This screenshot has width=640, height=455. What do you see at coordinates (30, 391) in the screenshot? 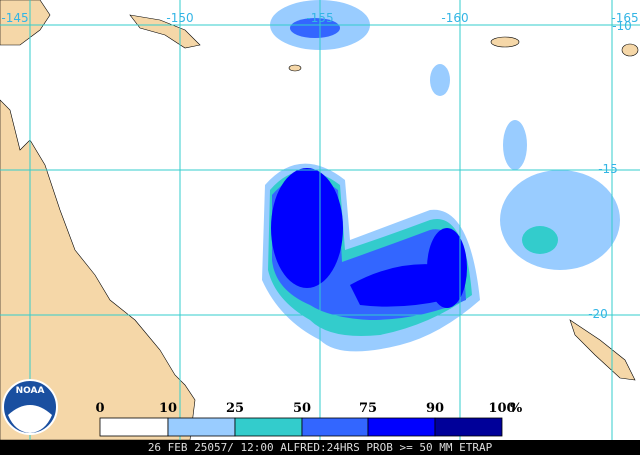
I see `logo-text: NOAA` at bounding box center [30, 391].